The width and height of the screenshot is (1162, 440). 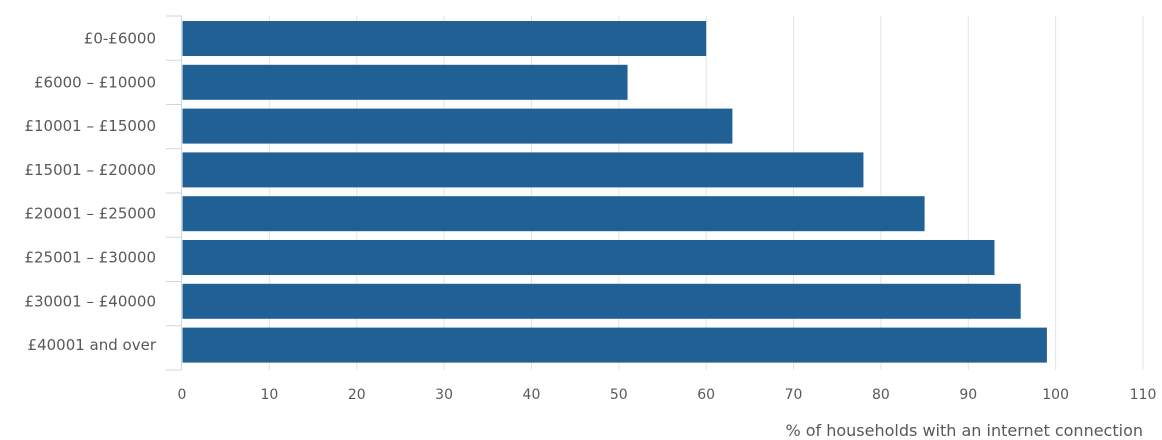 What do you see at coordinates (92, 345) in the screenshot?
I see `category-label-7: £40001 and over` at bounding box center [92, 345].